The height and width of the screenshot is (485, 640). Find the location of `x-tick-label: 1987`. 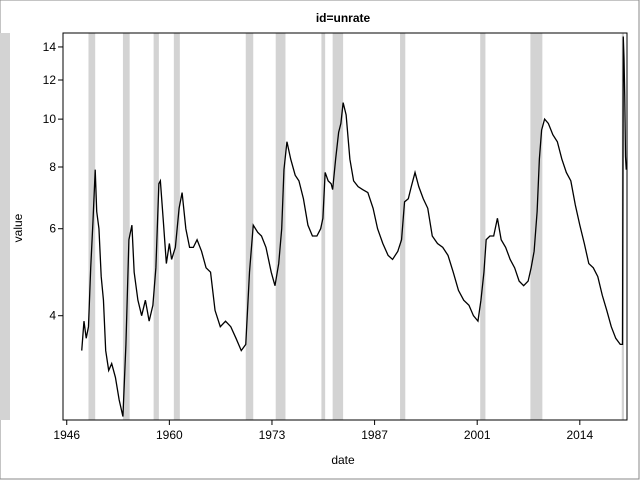

x-tick-label: 1987 is located at coordinates (374, 435).